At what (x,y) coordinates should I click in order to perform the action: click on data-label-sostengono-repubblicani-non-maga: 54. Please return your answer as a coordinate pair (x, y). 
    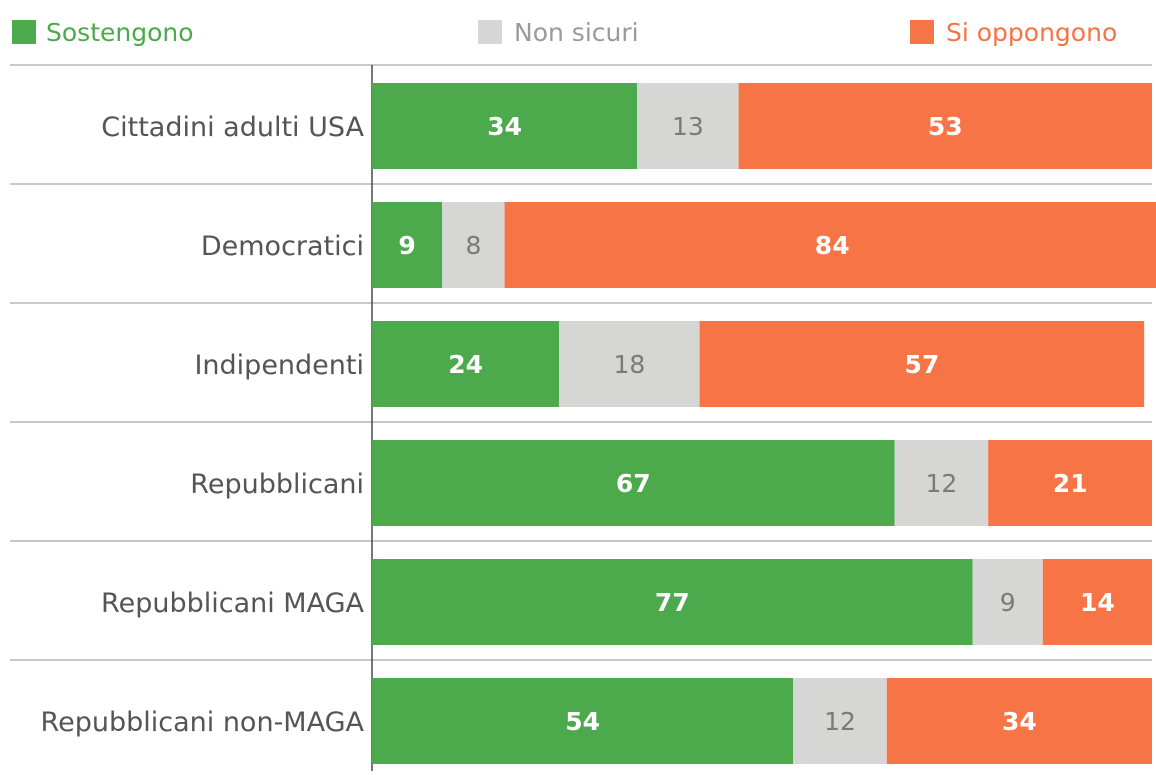
    Looking at the image, I should click on (582, 721).